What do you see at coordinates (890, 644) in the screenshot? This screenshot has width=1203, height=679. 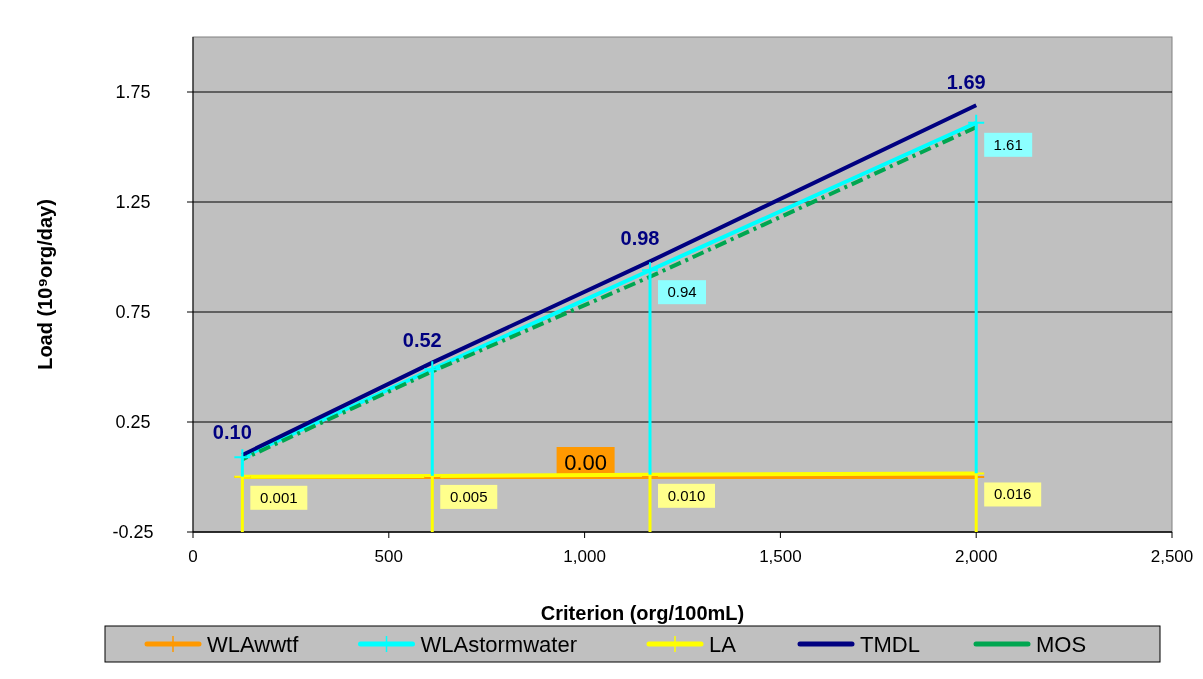 I see `legend-label: TMDL` at bounding box center [890, 644].